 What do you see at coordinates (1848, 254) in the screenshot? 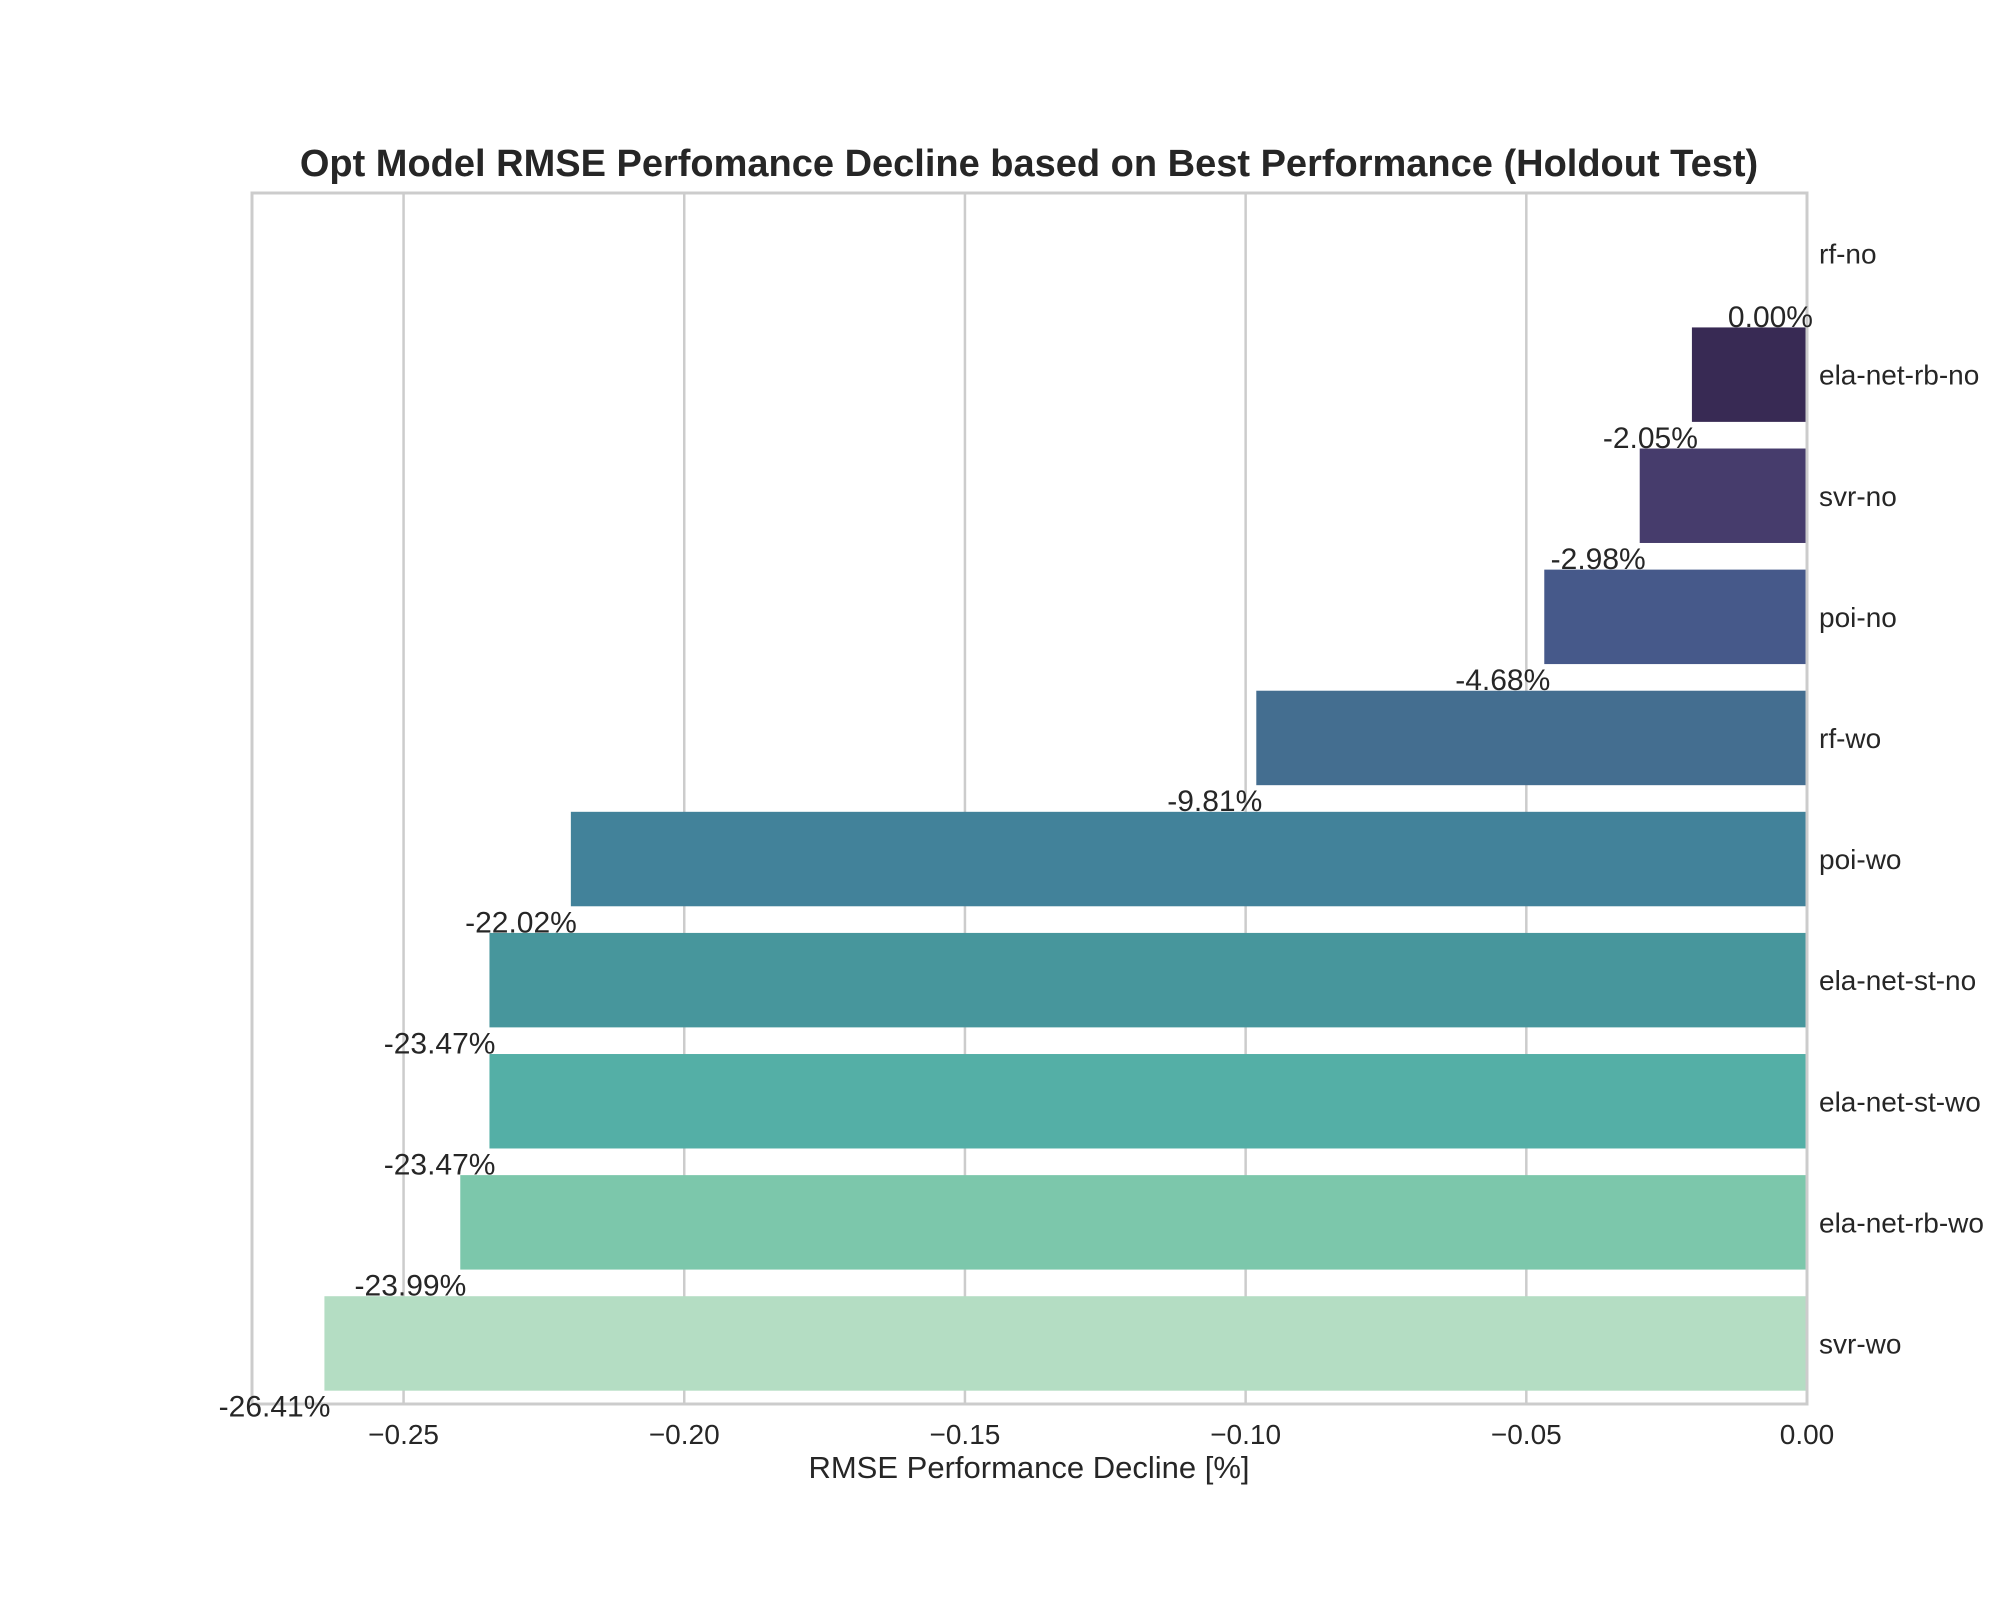
I see `category-label: rf-no` at bounding box center [1848, 254].